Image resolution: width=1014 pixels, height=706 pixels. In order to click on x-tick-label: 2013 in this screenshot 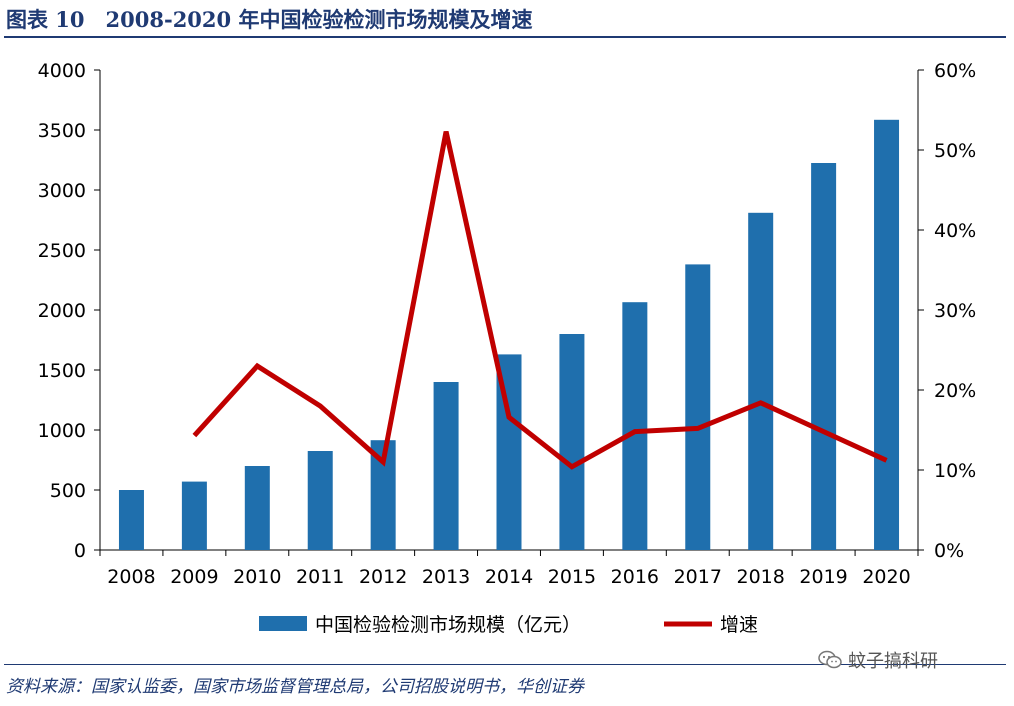, I will do `click(446, 577)`.